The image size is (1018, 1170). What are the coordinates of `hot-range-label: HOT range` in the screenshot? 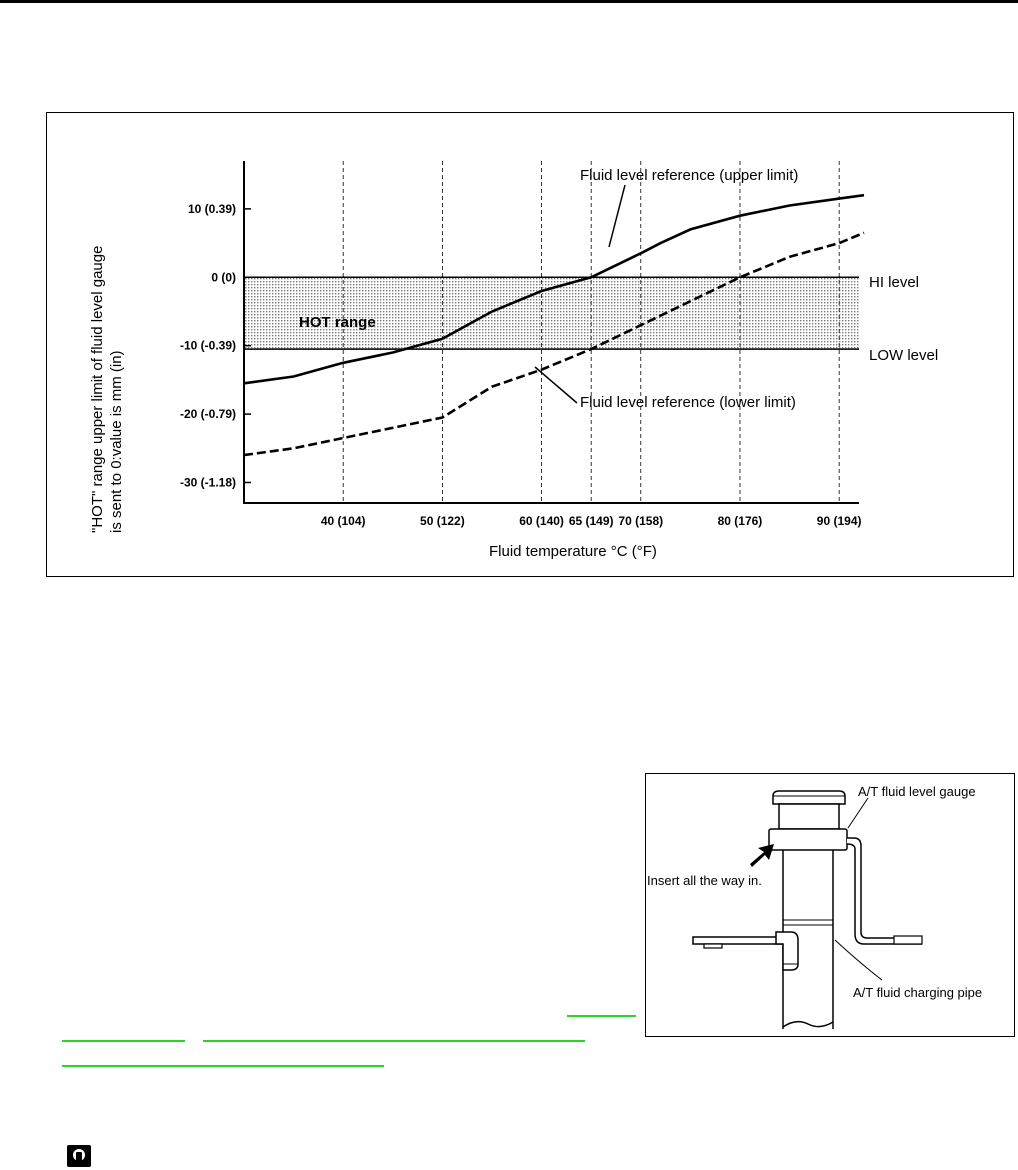 It's located at (337, 322).